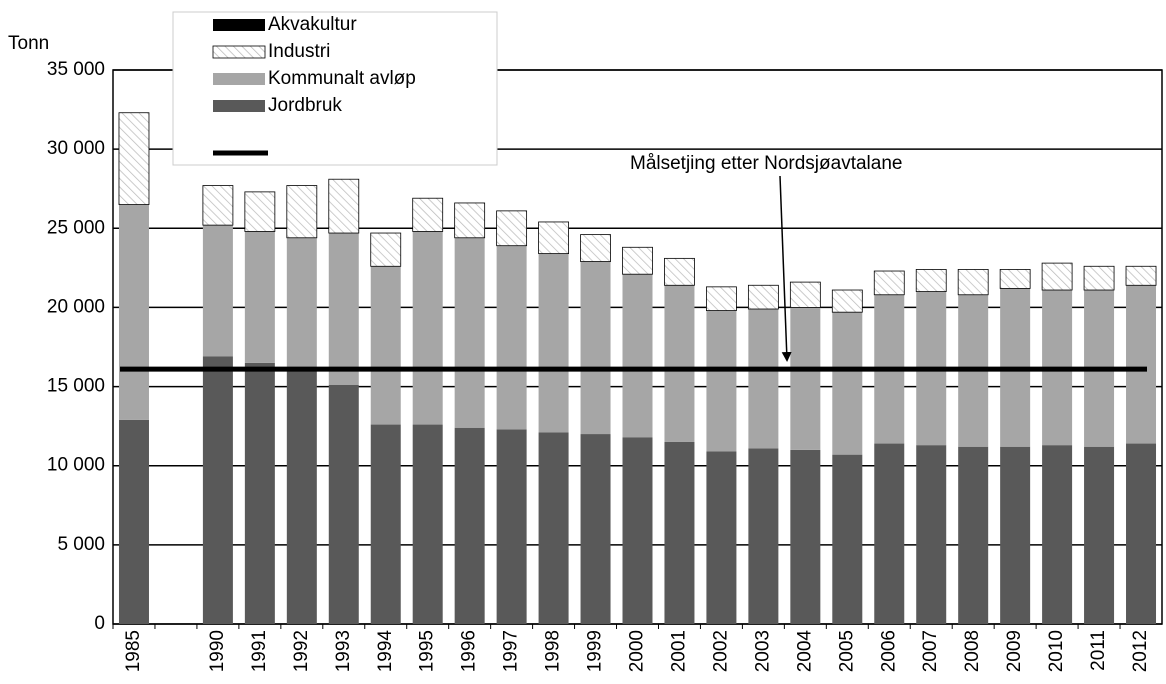 This screenshot has height=684, width=1166. Describe the element at coordinates (76, 465) in the screenshot. I see `y-tick-label: 10 000` at that location.